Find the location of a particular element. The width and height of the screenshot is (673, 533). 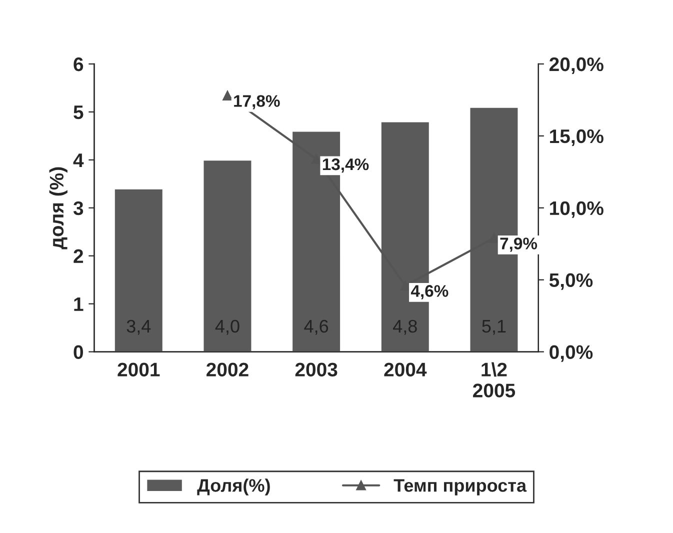

data-label: 5,1 is located at coordinates (494, 327).